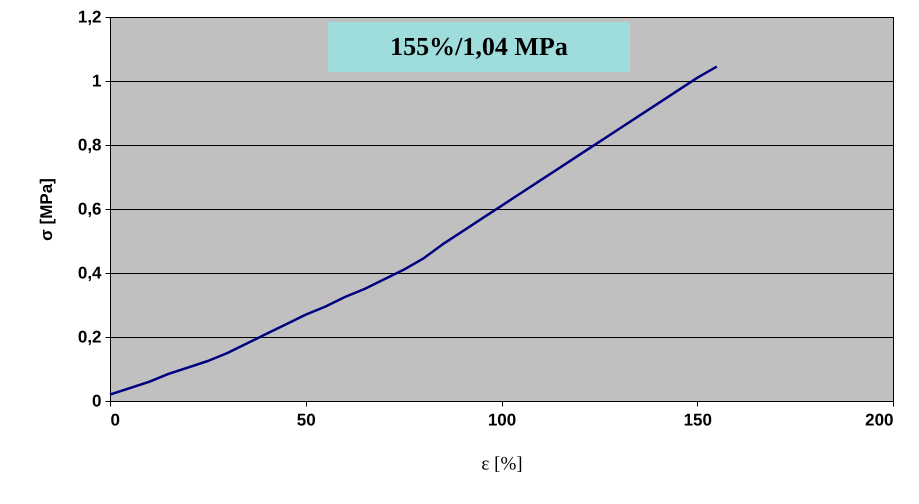  Describe the element at coordinates (46, 209) in the screenshot. I see `y-axis-title: σ [MPa]` at that location.